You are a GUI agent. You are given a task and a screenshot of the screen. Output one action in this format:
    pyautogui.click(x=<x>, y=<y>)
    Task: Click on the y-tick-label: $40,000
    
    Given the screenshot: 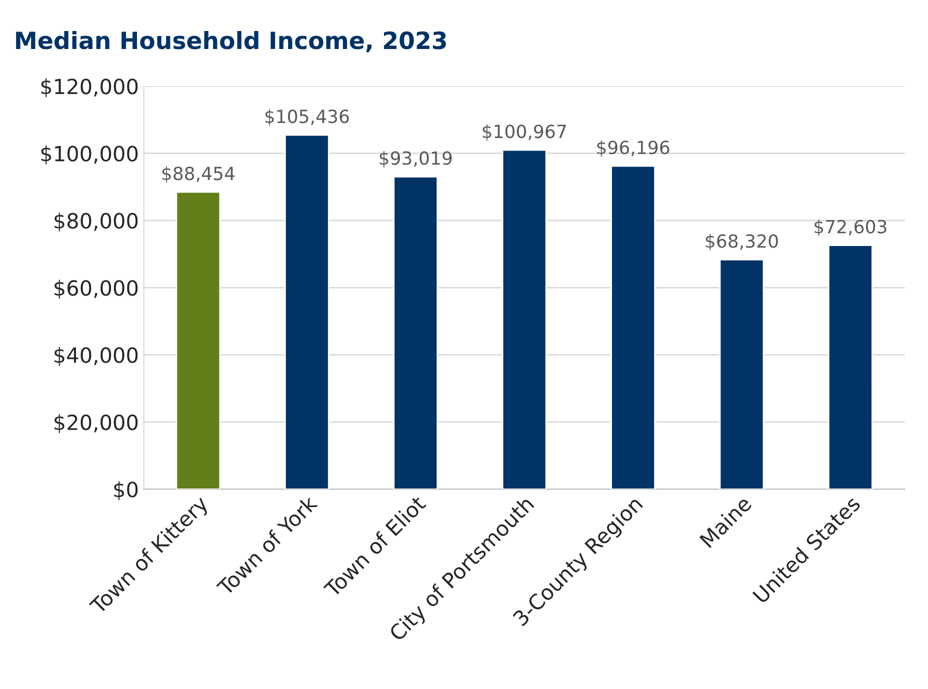 What is the action you would take?
    pyautogui.click(x=96, y=356)
    